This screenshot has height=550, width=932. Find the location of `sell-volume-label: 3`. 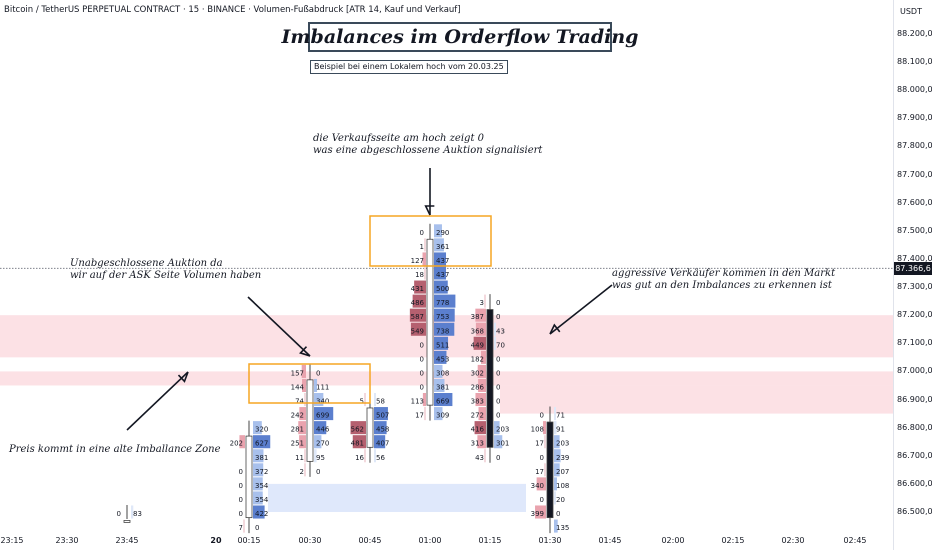

sell-volume-label: 3 is located at coordinates (482, 303).